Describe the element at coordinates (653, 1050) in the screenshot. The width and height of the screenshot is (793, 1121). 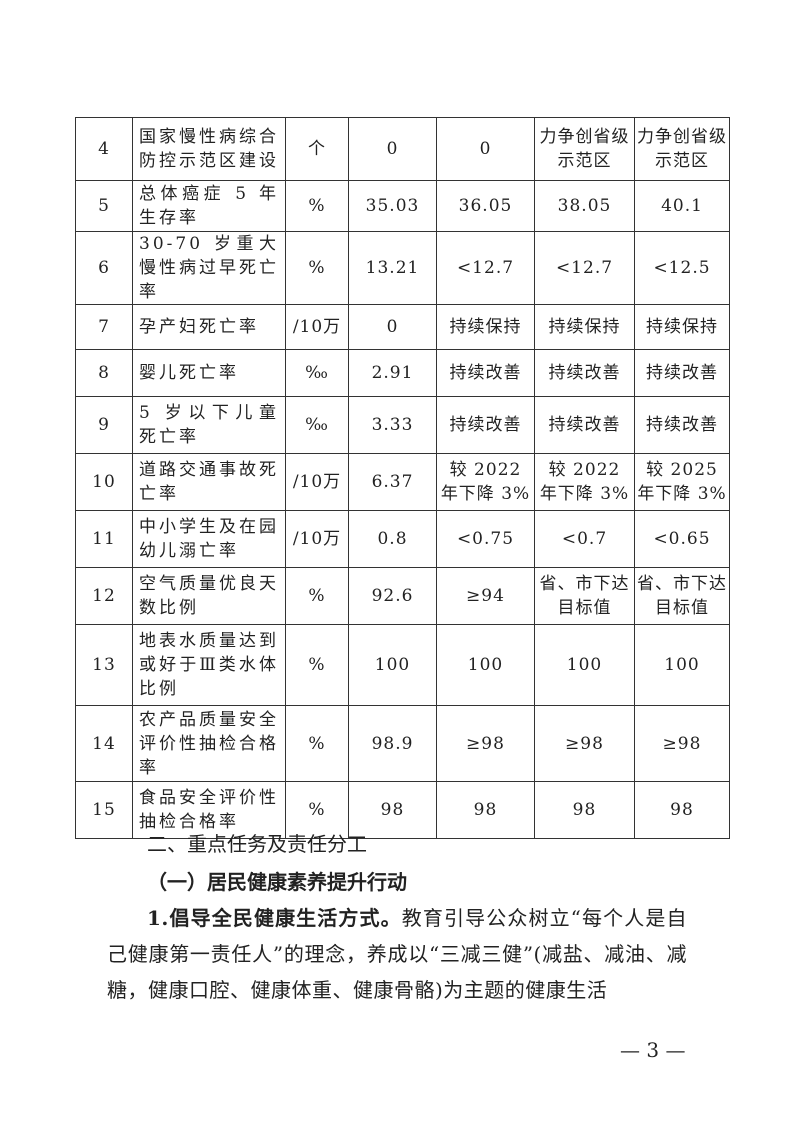
I see `page-number: — 3 —` at that location.